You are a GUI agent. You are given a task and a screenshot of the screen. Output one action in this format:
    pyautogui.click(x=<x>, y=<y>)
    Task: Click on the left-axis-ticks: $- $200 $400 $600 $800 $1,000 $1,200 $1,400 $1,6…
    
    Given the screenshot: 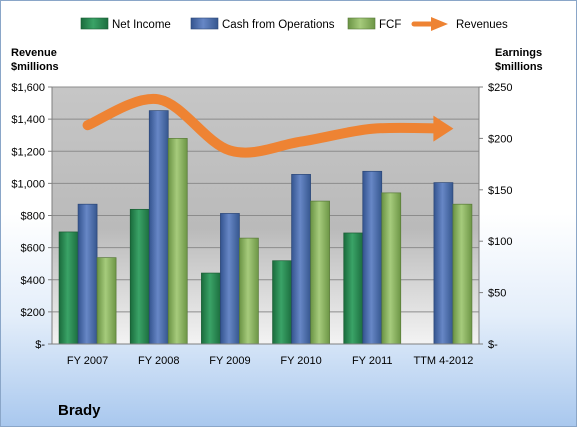 What is the action you would take?
    pyautogui.click(x=31, y=216)
    